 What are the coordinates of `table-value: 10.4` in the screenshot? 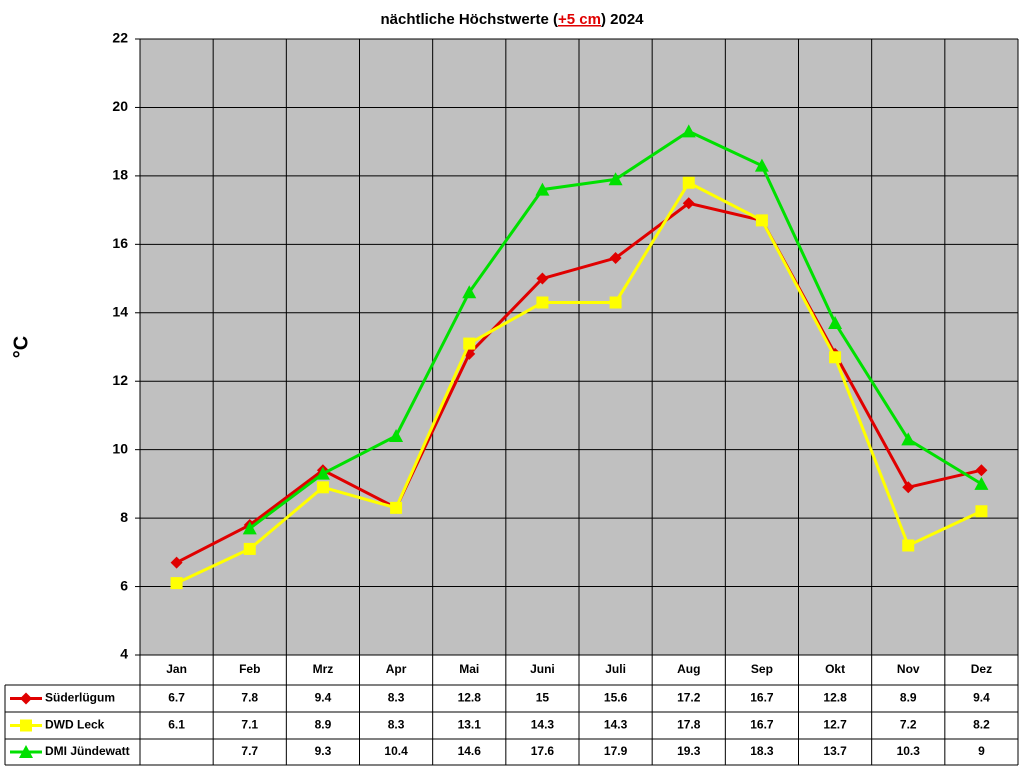 It's located at (396, 751).